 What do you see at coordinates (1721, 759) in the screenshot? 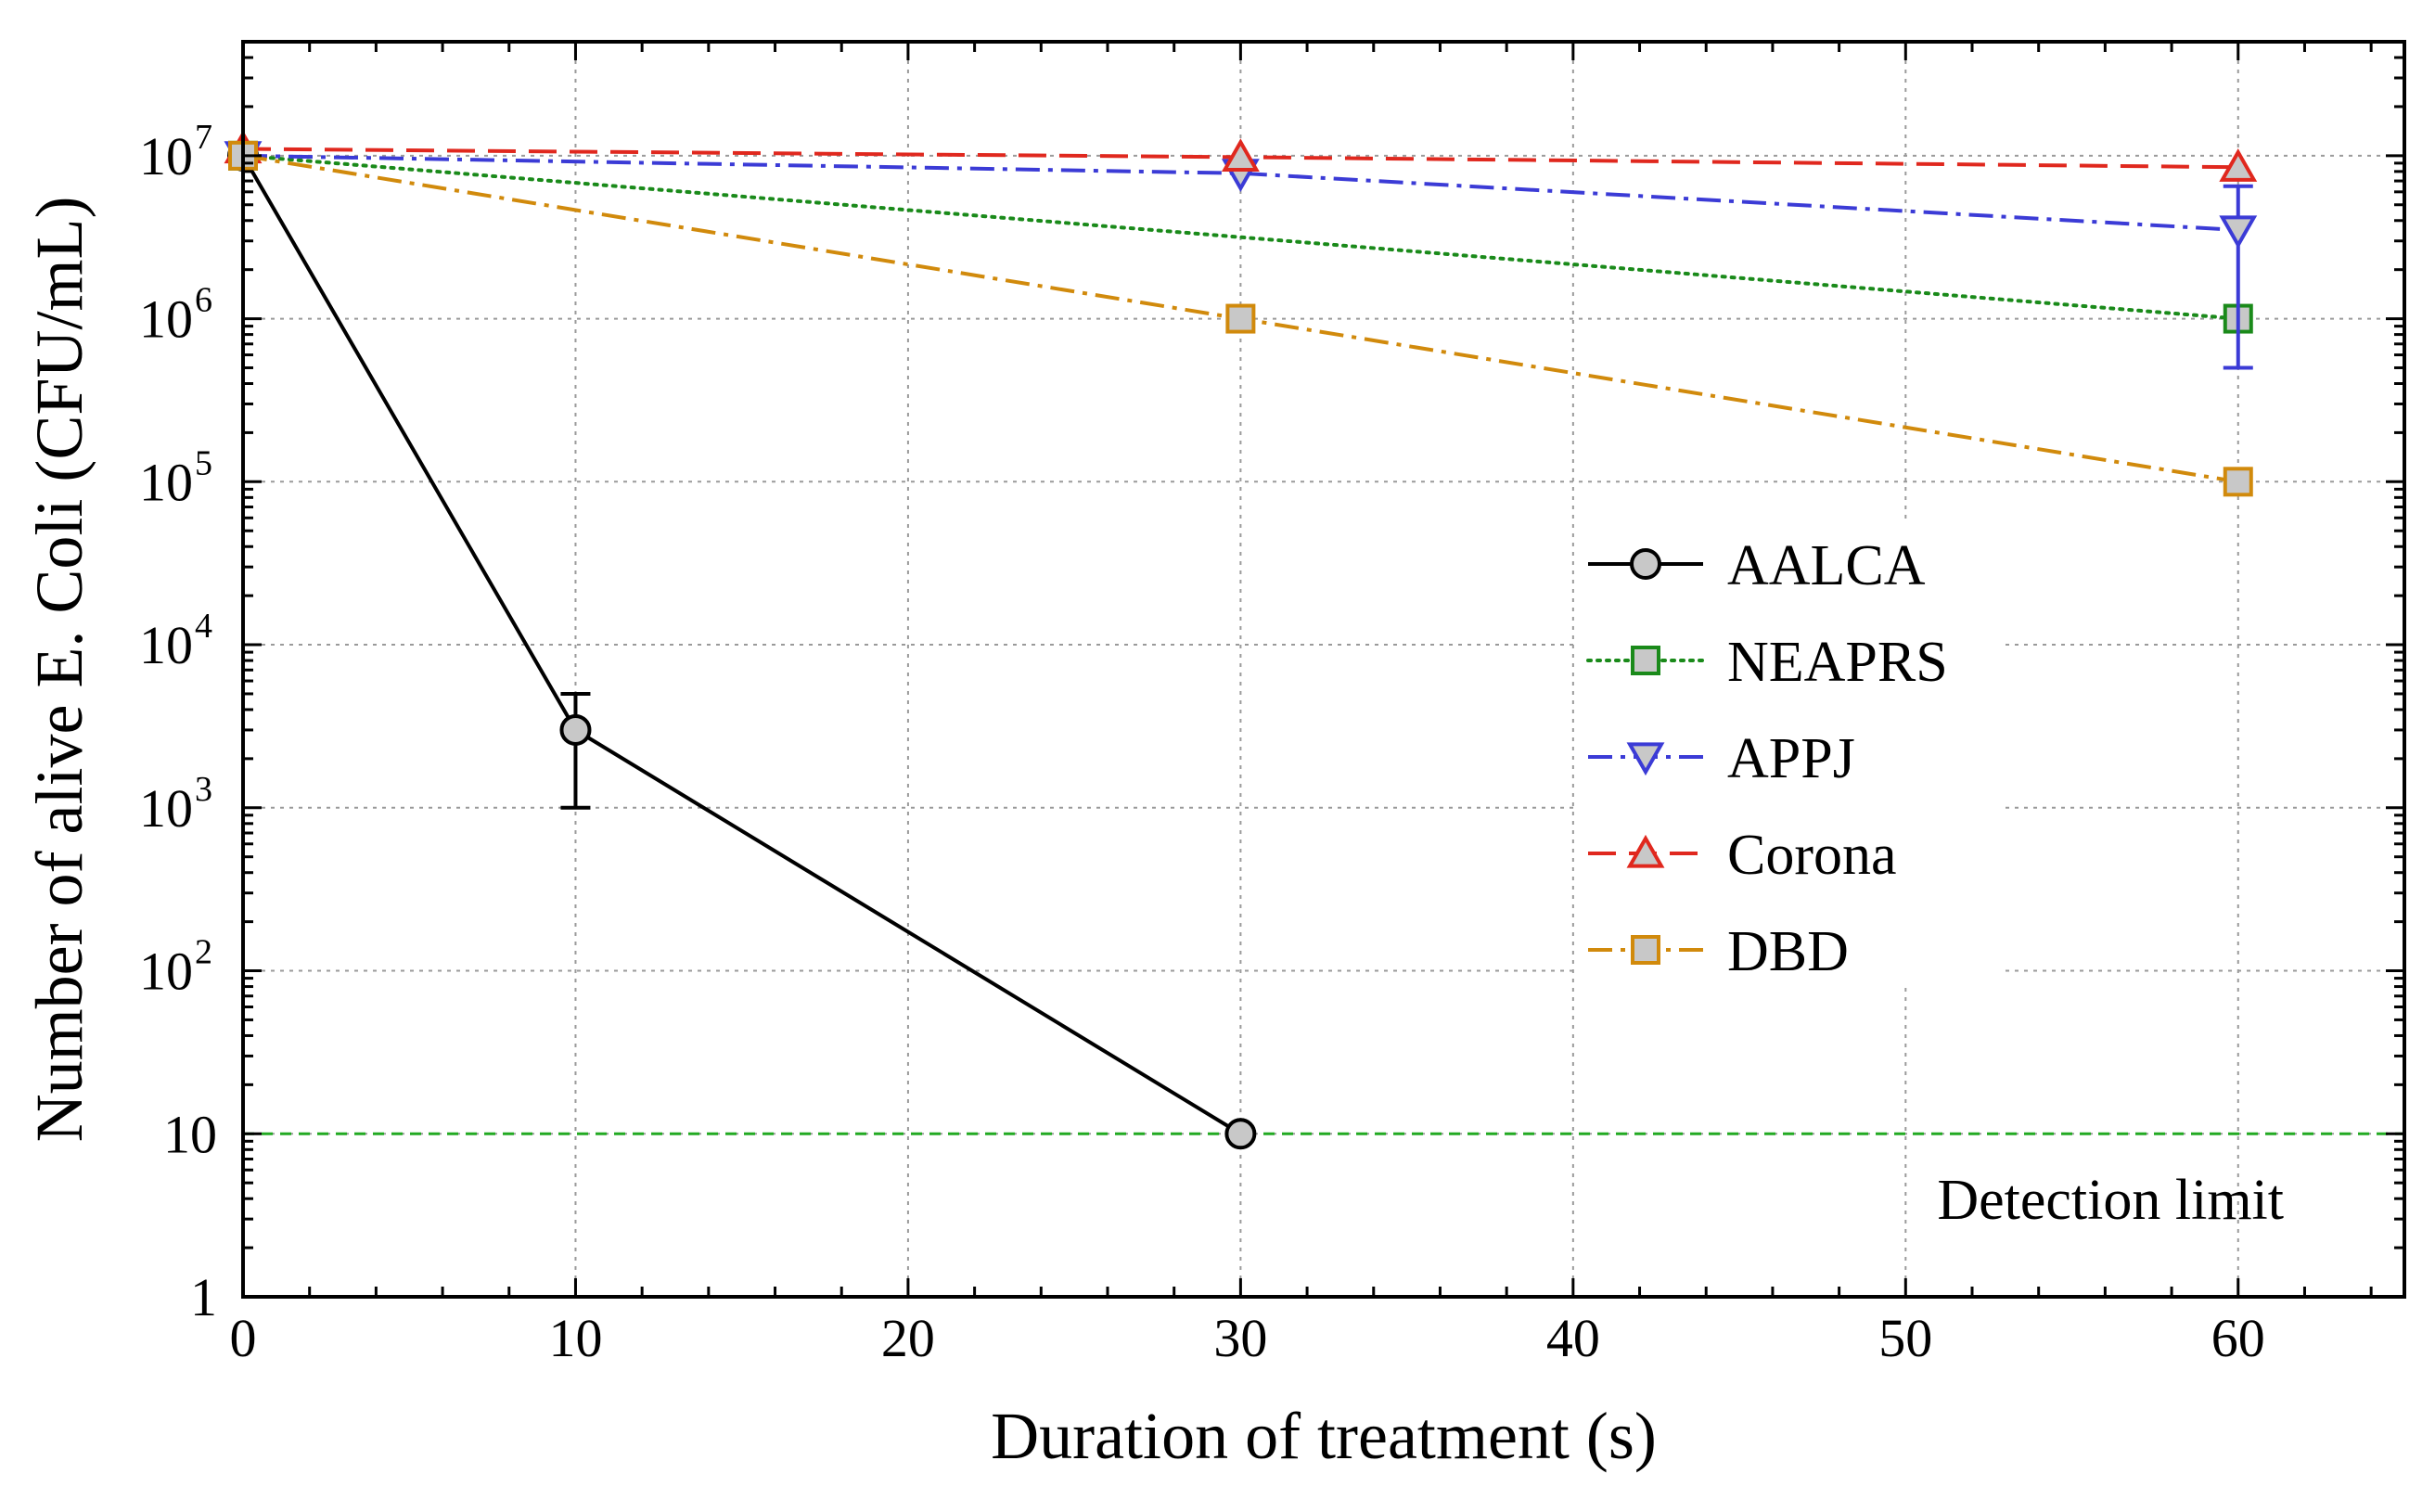
I see `legend-item-appj: APPJ` at bounding box center [1721, 759].